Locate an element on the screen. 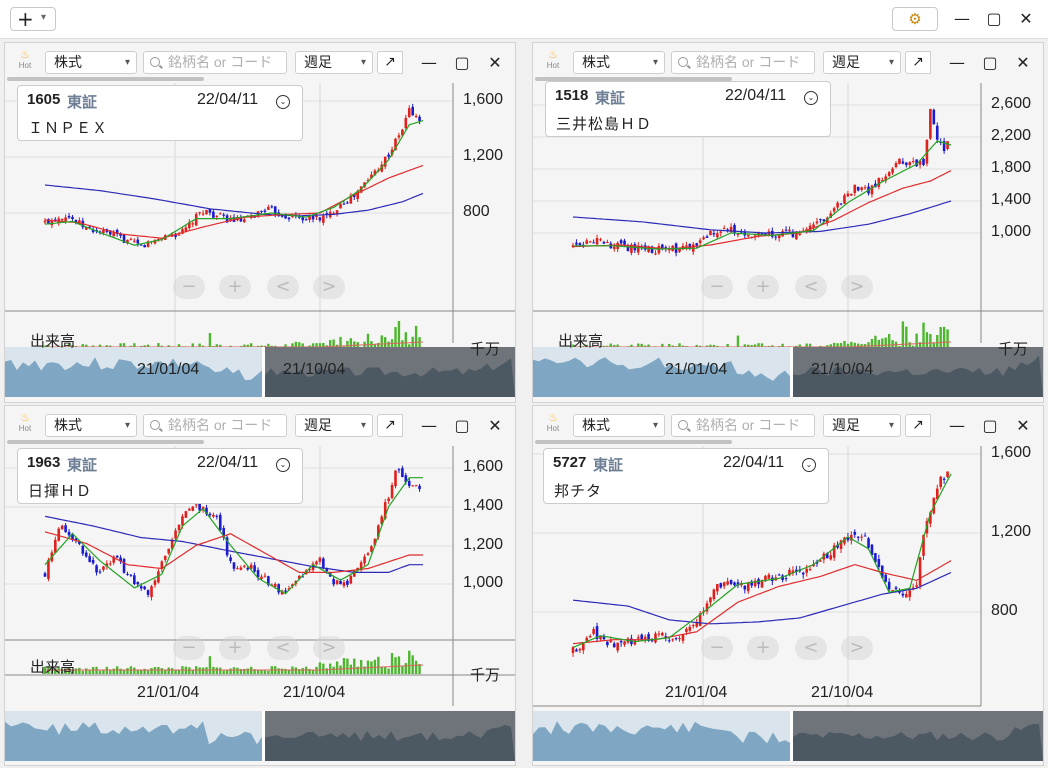 Image resolution: width=1048 pixels, height=768 pixels. minimap-chart is located at coordinates (260, 372).